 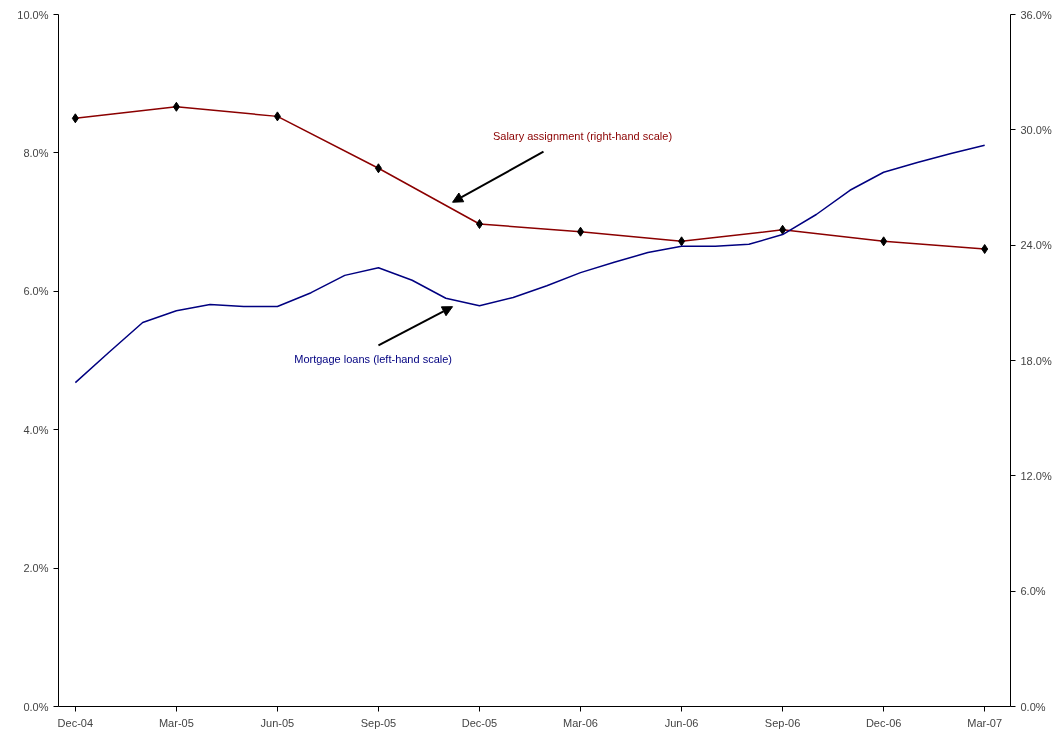 I want to click on x-tick-label: Dec-06, so click(x=883, y=722).